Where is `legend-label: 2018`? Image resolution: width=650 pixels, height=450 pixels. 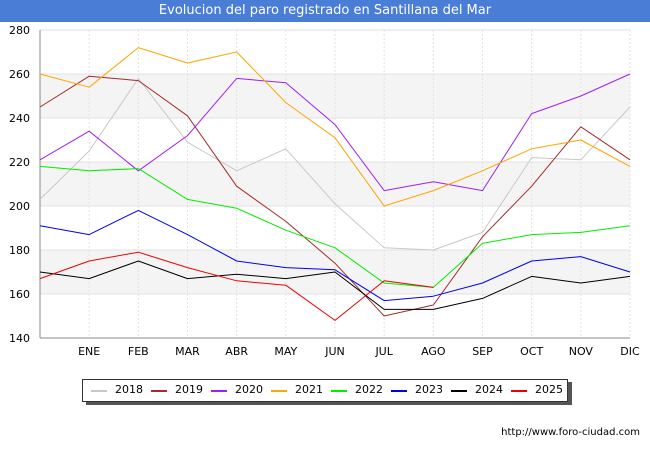 legend-label: 2018 is located at coordinates (129, 389).